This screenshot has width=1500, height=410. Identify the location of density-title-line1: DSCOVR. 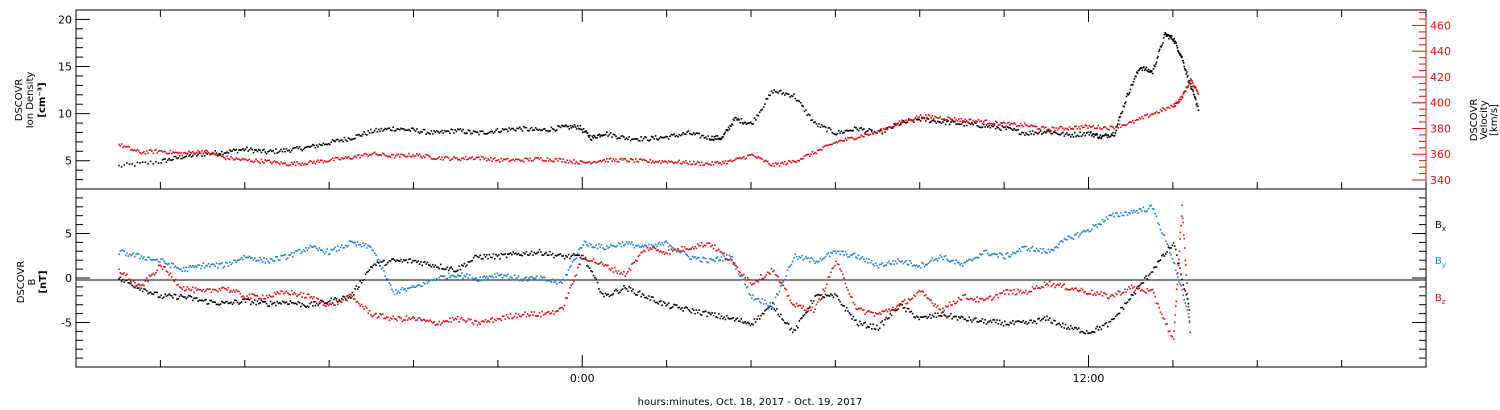
(19, 100).